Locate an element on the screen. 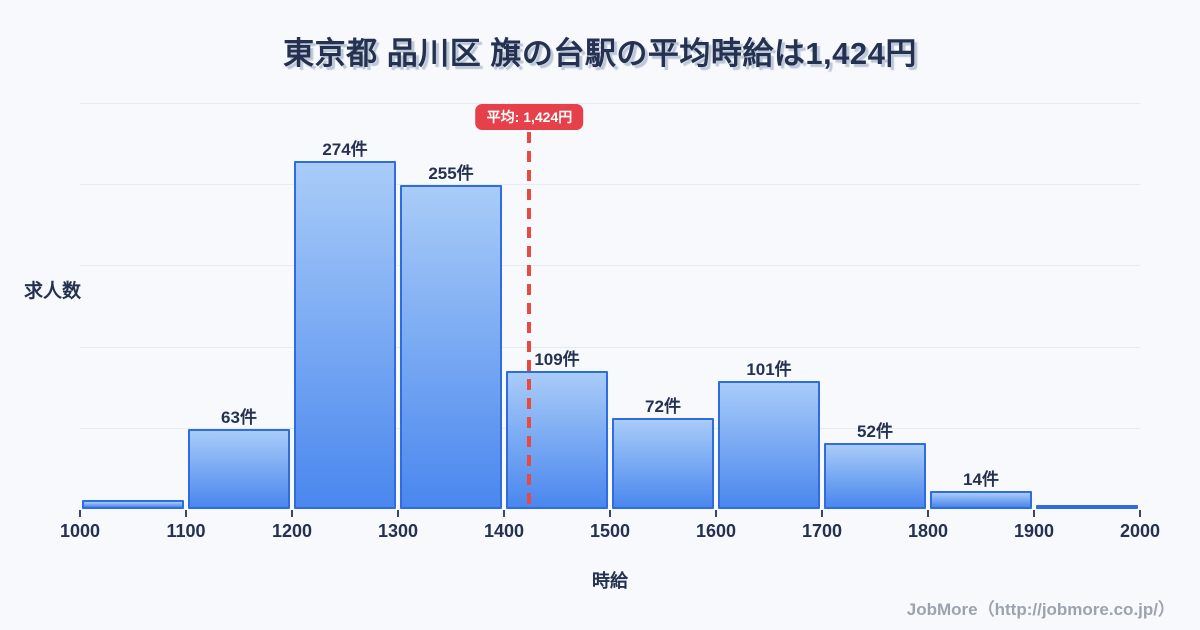 The image size is (1200, 630). footer-credit: JobMore（http://jobmore.co.jp/） is located at coordinates (1040, 609).